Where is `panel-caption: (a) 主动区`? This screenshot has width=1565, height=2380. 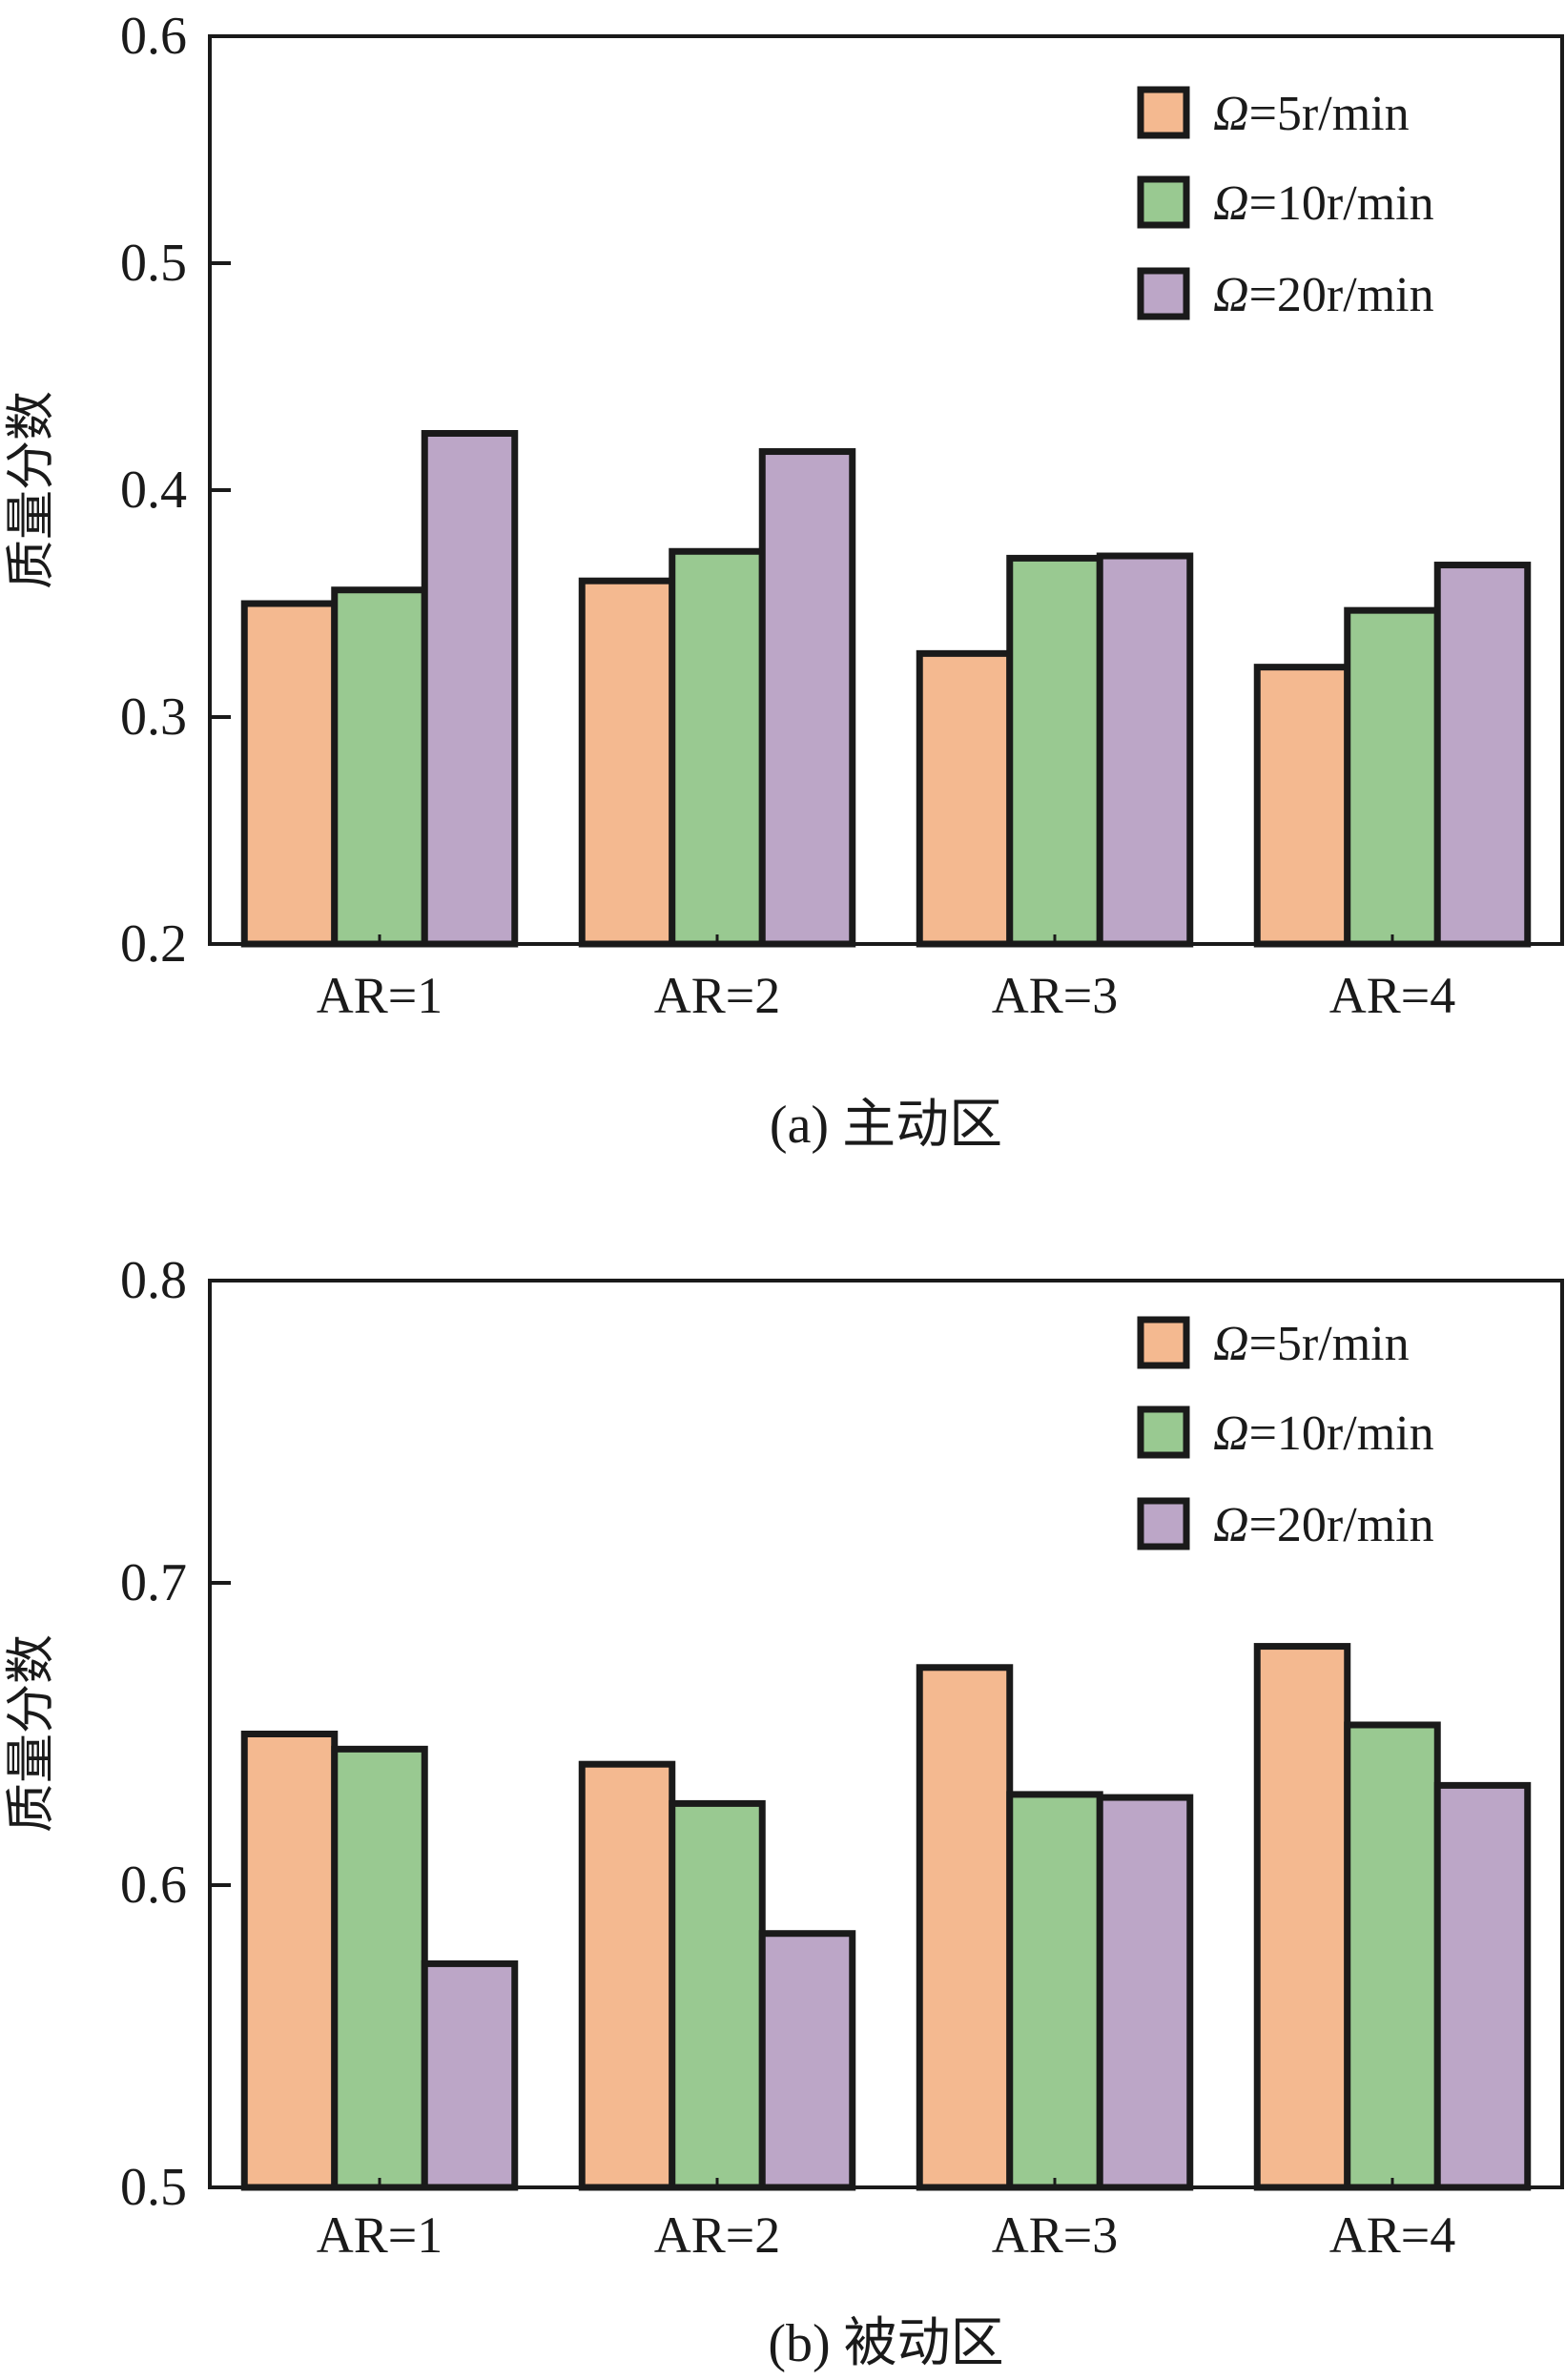
panel-caption: (a) 主动区 is located at coordinates (886, 1126).